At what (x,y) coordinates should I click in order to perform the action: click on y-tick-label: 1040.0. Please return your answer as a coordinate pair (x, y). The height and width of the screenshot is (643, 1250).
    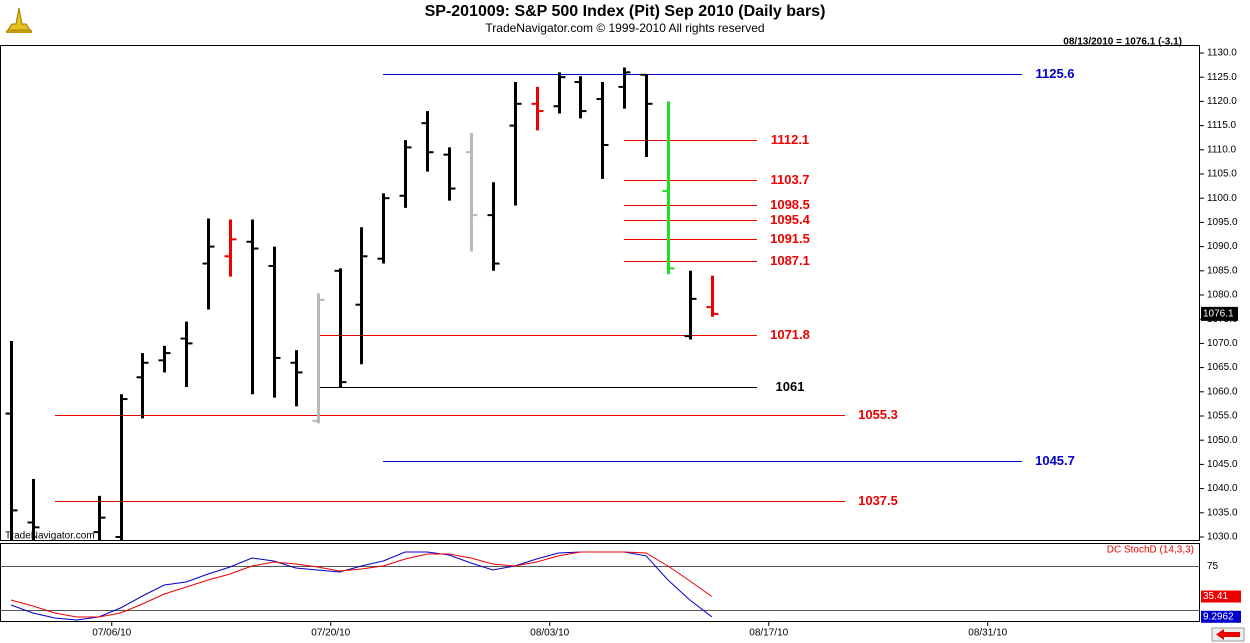
    Looking at the image, I should click on (1222, 488).